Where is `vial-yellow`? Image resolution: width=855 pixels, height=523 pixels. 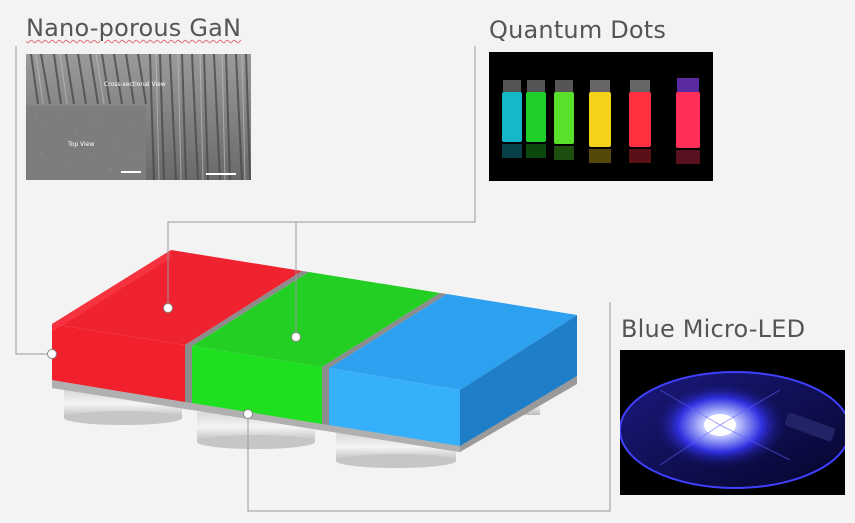
vial-yellow is located at coordinates (600, 113).